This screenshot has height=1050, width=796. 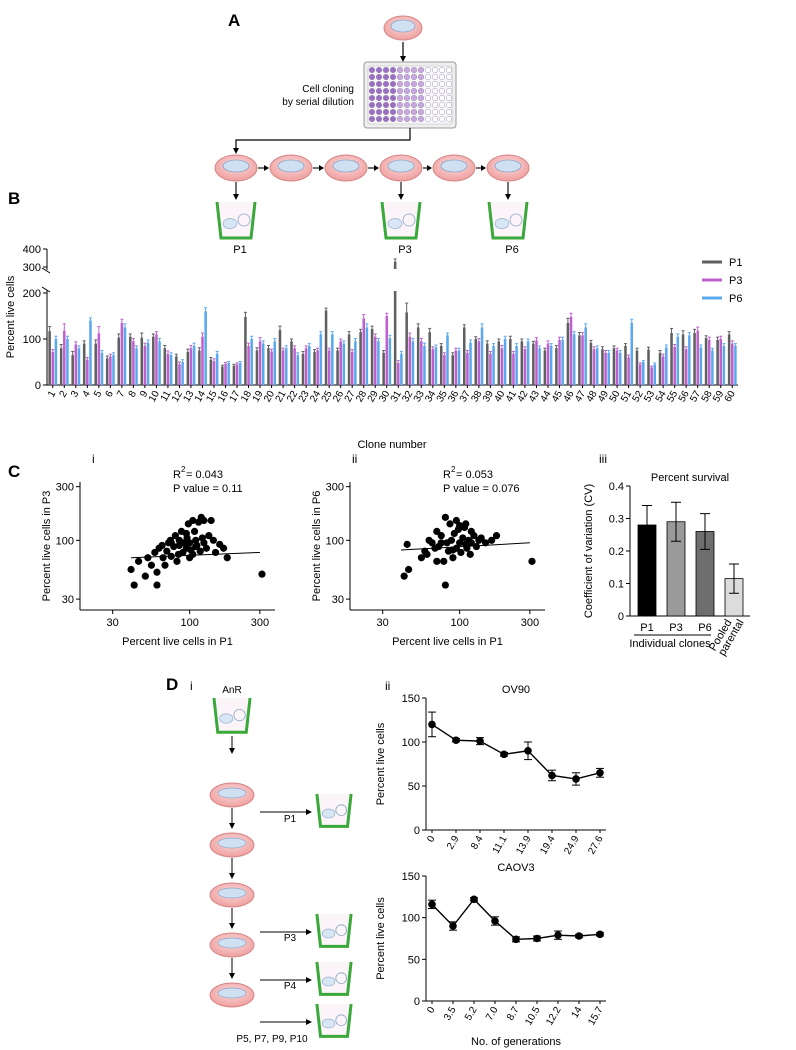 What do you see at coordinates (532, 1016) in the screenshot?
I see `x-tick-label: 10.5` at bounding box center [532, 1016].